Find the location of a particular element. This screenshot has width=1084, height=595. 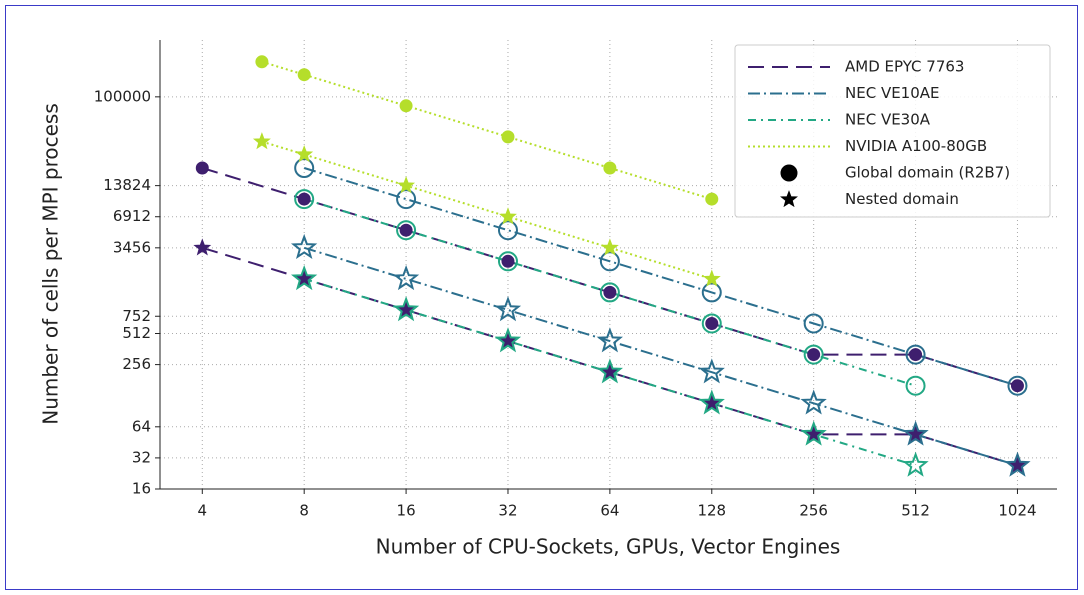

y-tick-label: 16 is located at coordinates (141, 489).